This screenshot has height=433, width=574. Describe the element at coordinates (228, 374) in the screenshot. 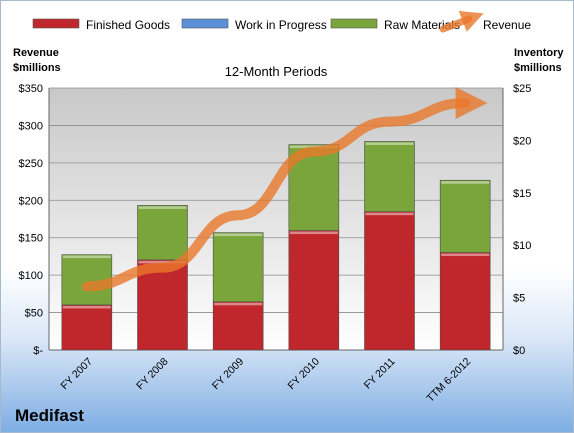

I see `x-tick-label: FY 2009` at that location.